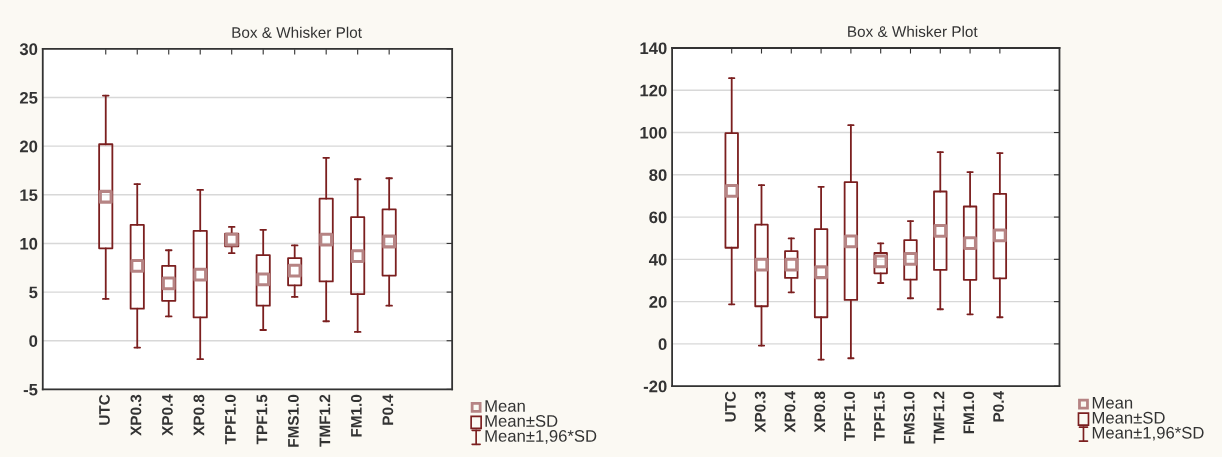 This screenshot has height=457, width=1222. I want to click on y-tick-label: 15, so click(29, 195).